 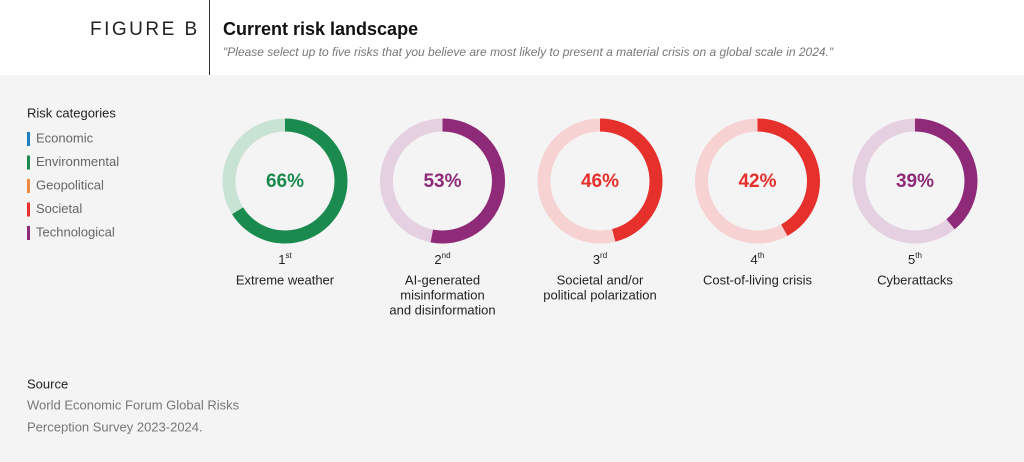 I want to click on legend-label: Geopolitical, so click(x=70, y=184).